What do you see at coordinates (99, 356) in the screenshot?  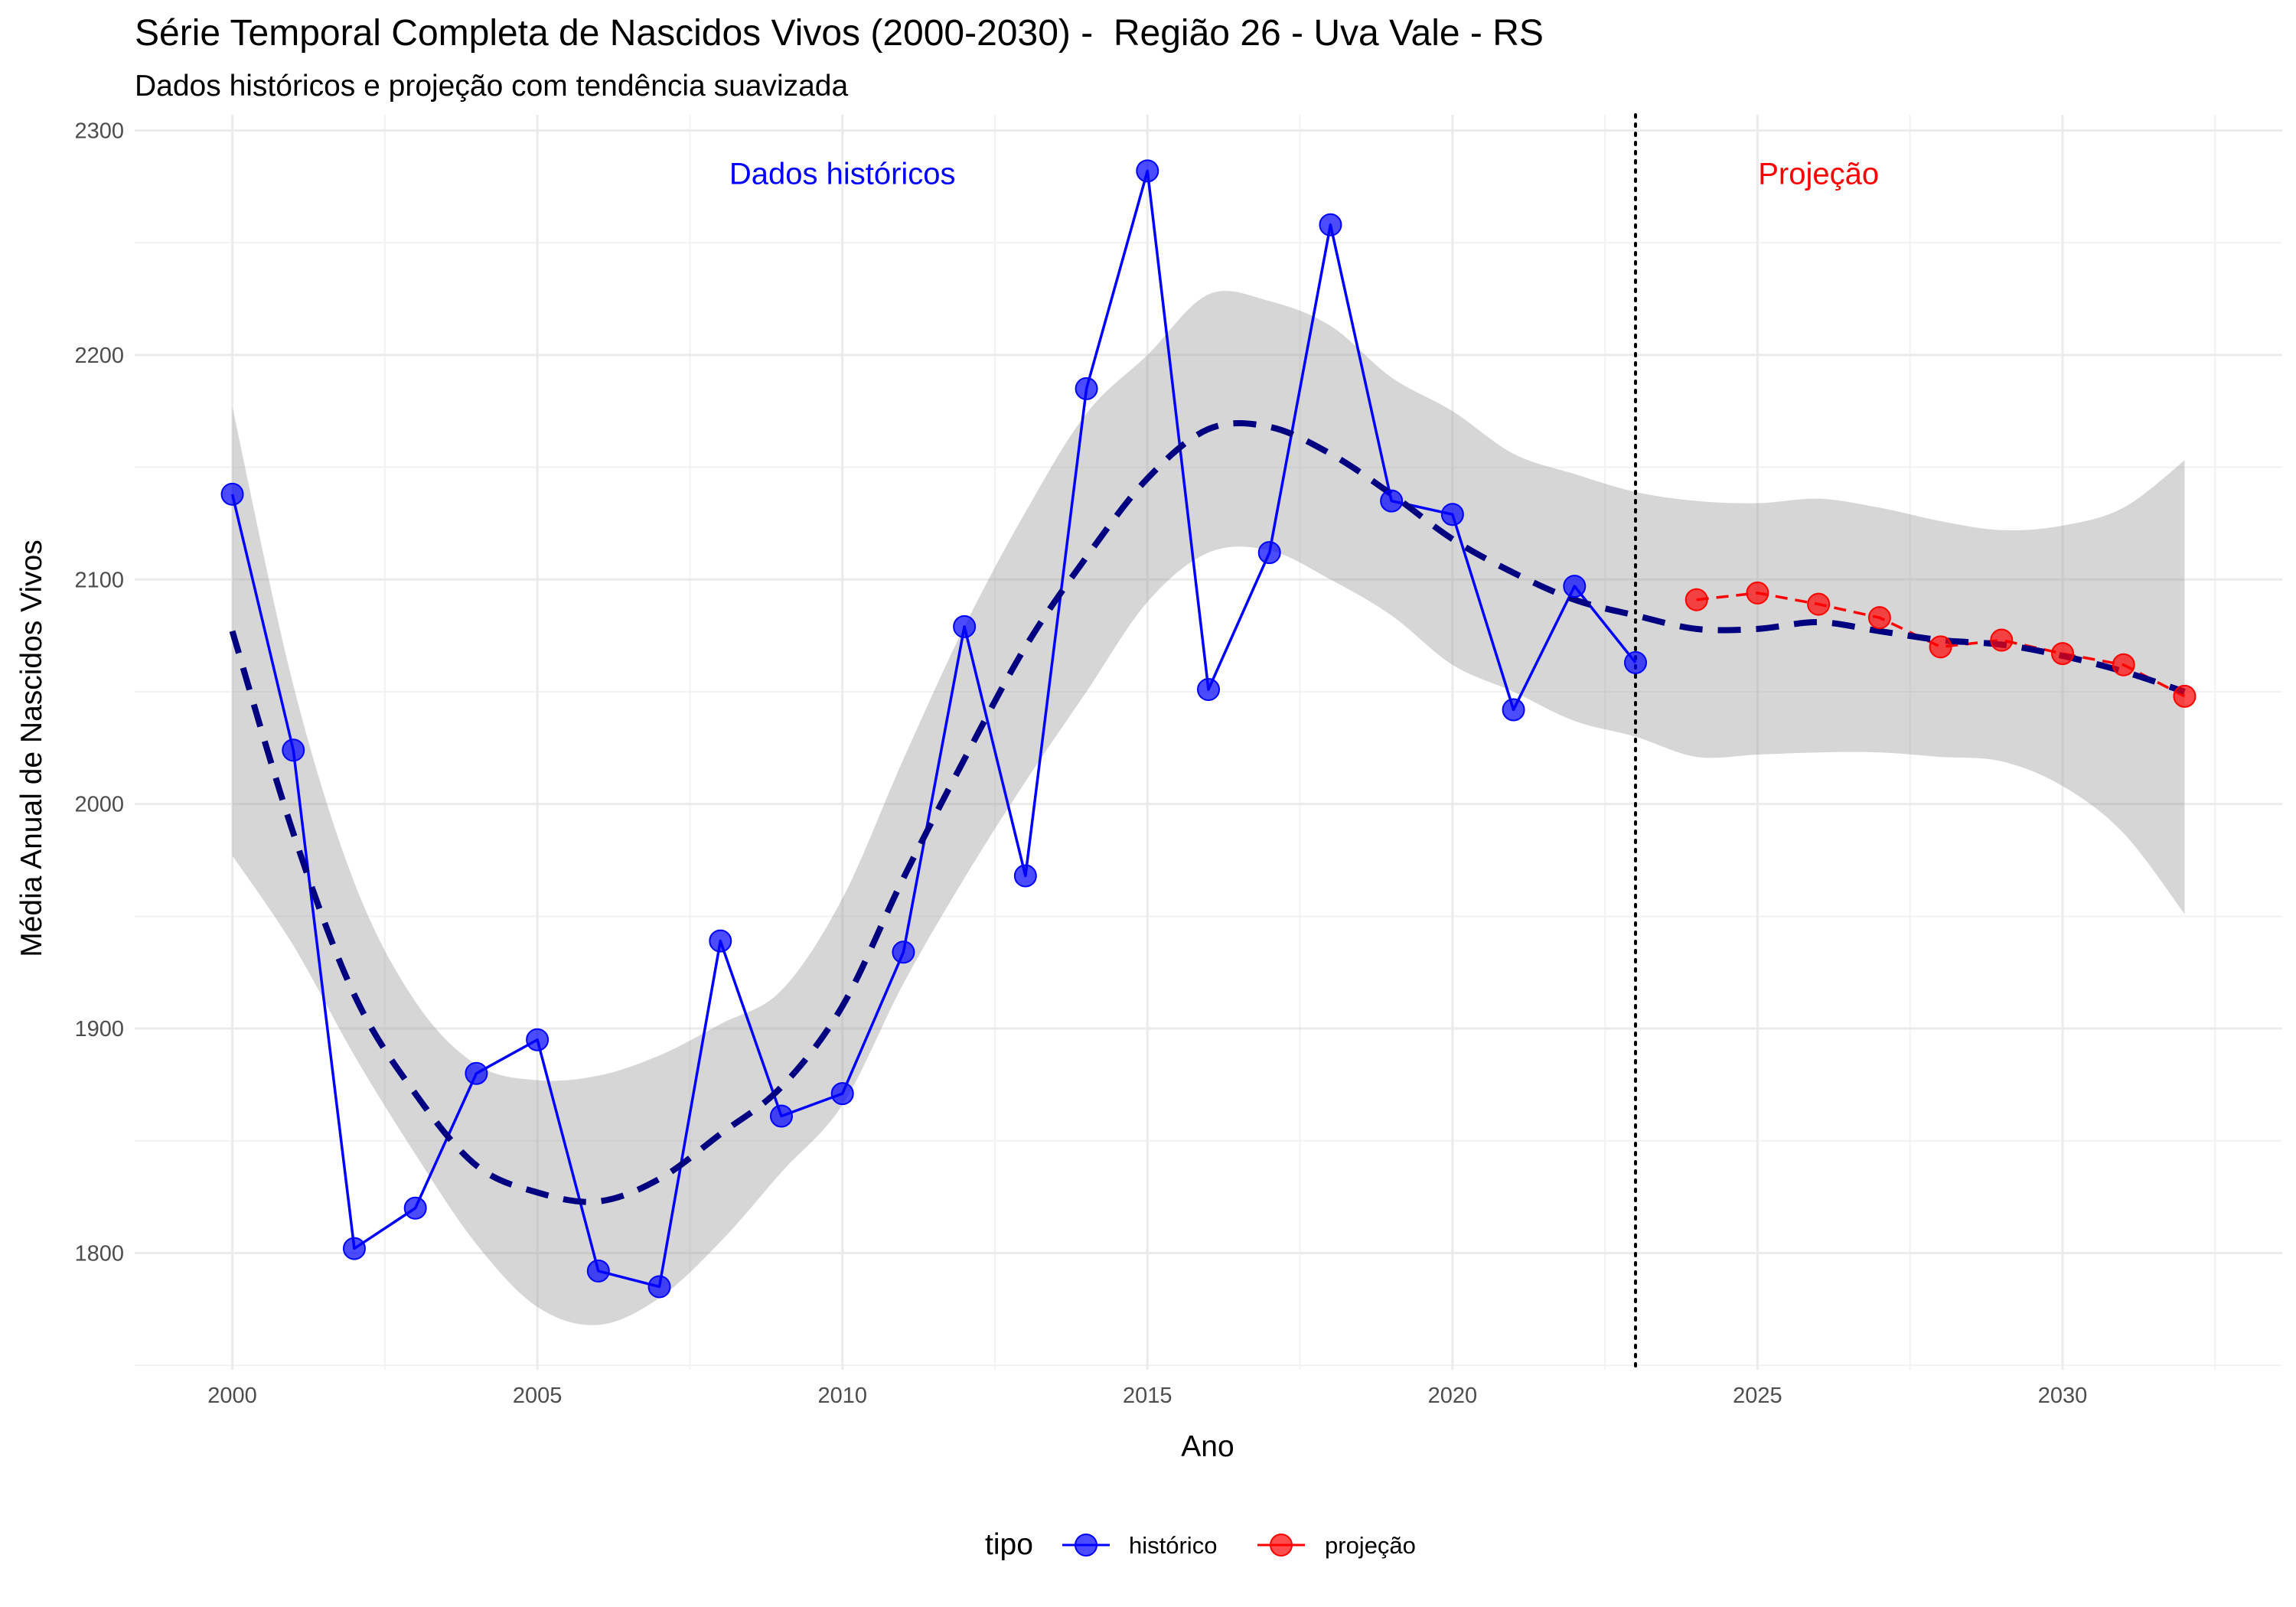 I see `y-tick-label: 2200` at bounding box center [99, 356].